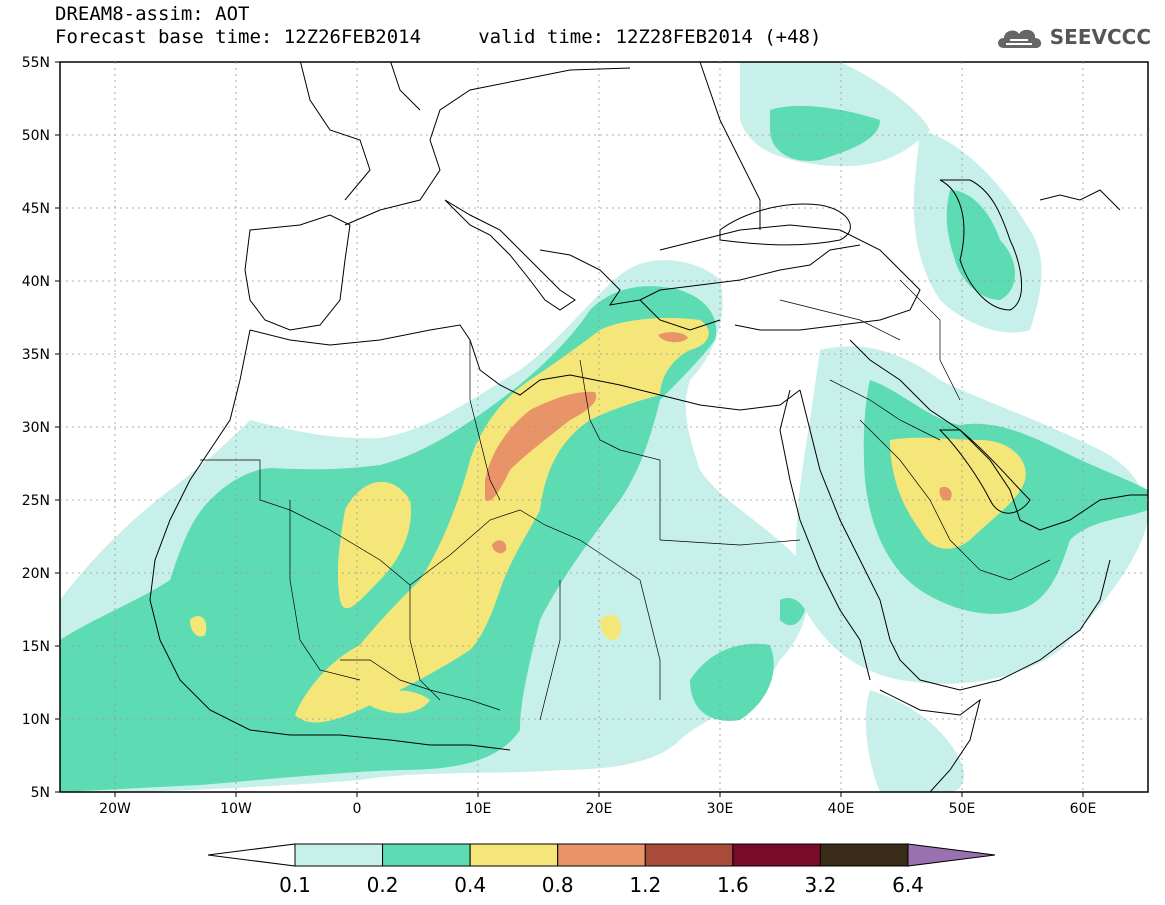 The image size is (1165, 905). Describe the element at coordinates (36, 720) in the screenshot. I see `lat-label: 10N` at that location.